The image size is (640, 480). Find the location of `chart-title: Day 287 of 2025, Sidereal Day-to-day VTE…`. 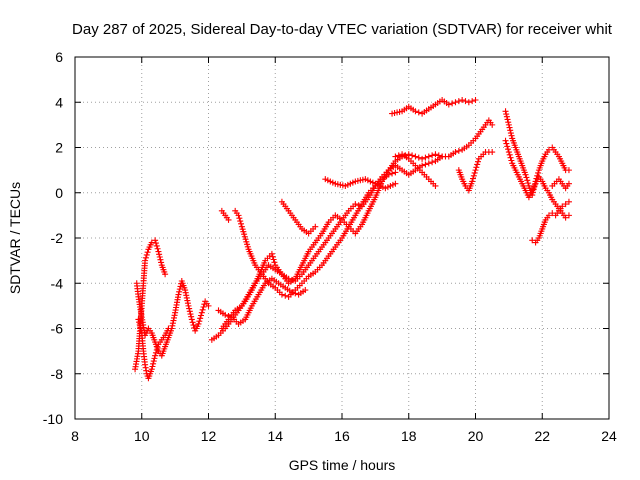

chart-title: Day 287 of 2025, Sidereal Day-to-day VTE… is located at coordinates (342, 29).